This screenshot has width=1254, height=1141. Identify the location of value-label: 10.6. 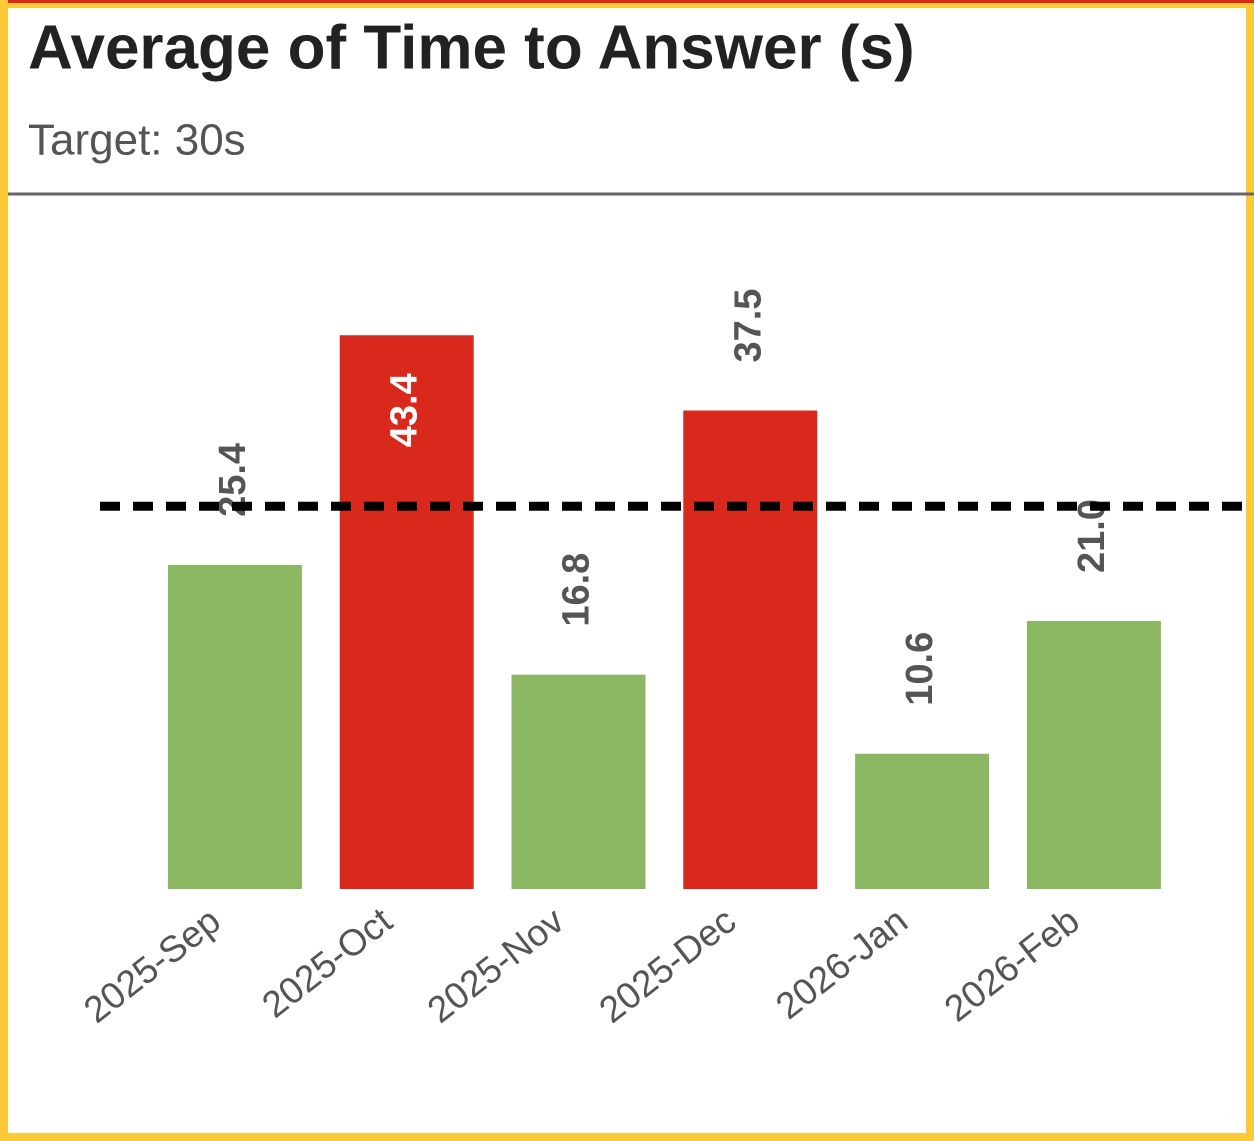
(920, 669).